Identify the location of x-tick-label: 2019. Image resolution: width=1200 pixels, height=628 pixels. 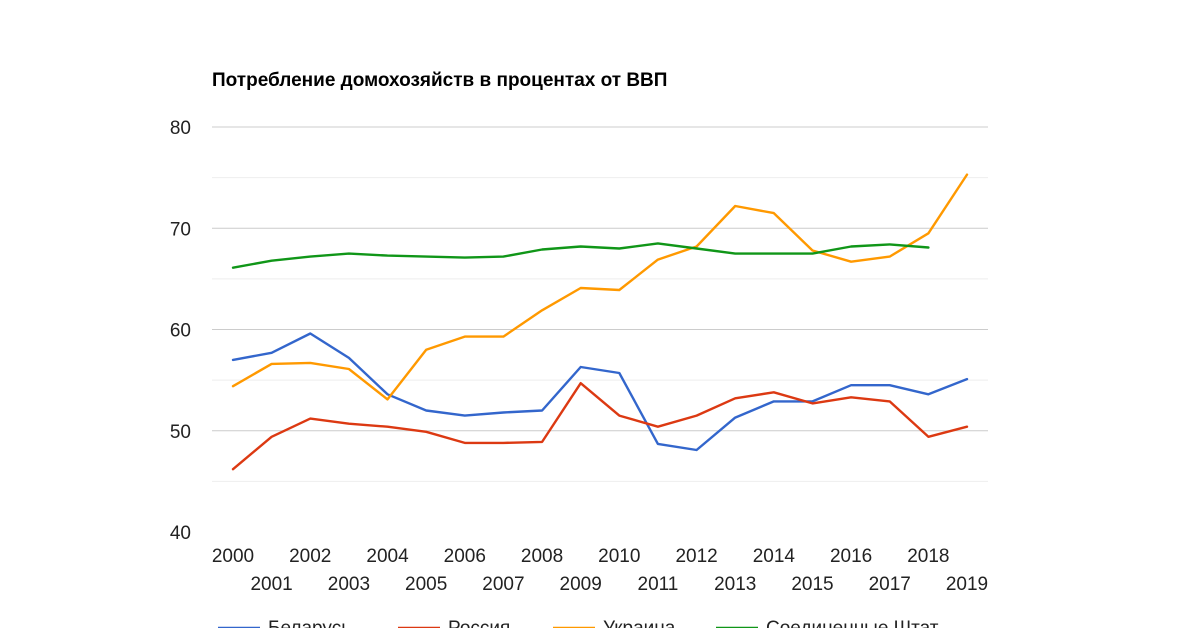
(967, 584).